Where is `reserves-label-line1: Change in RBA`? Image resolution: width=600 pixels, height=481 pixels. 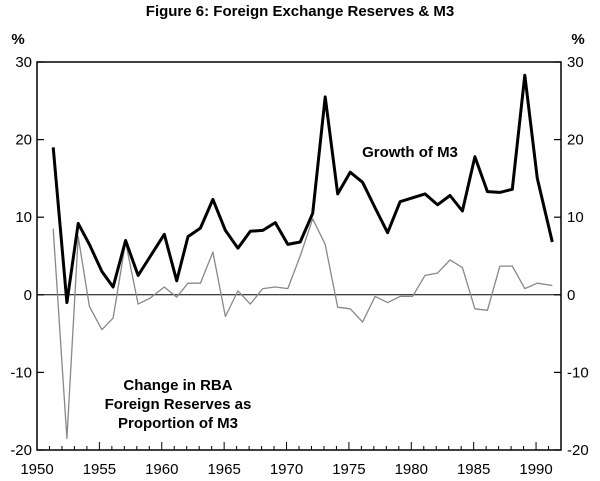 reserves-label-line1: Change in RBA is located at coordinates (177, 385).